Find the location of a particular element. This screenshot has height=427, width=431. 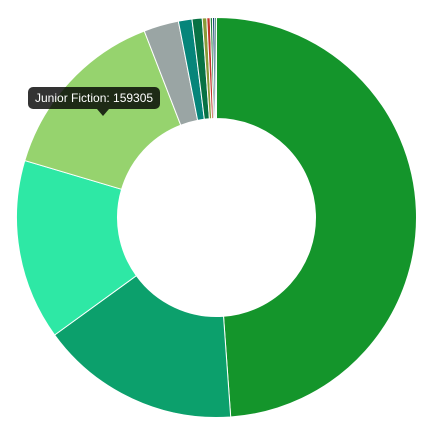

chart-tooltip: Junior Fiction: 159305 is located at coordinates (94, 98).